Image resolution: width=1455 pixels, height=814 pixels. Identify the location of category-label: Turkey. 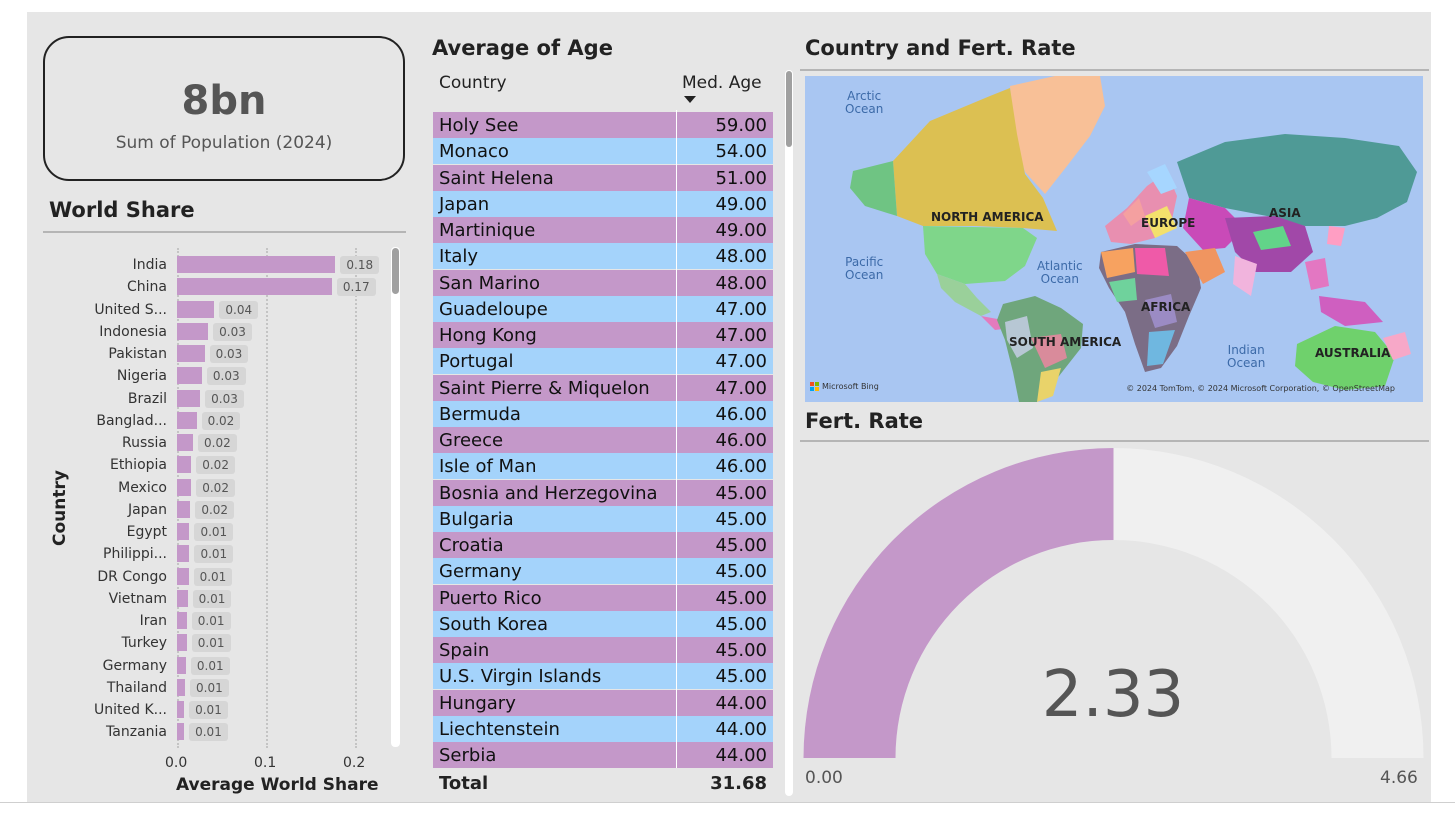
(144, 643).